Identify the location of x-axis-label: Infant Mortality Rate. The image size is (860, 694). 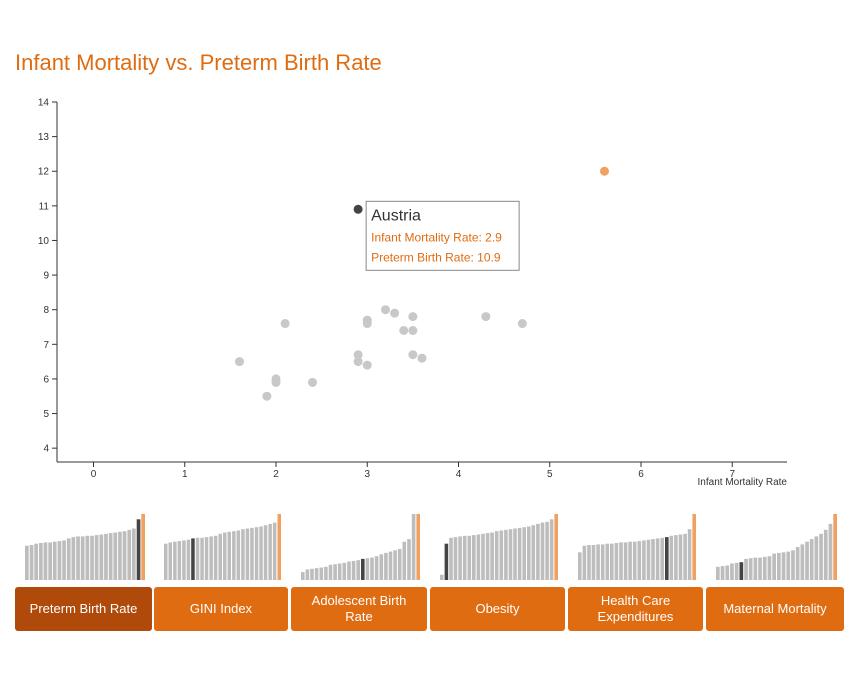
(743, 482).